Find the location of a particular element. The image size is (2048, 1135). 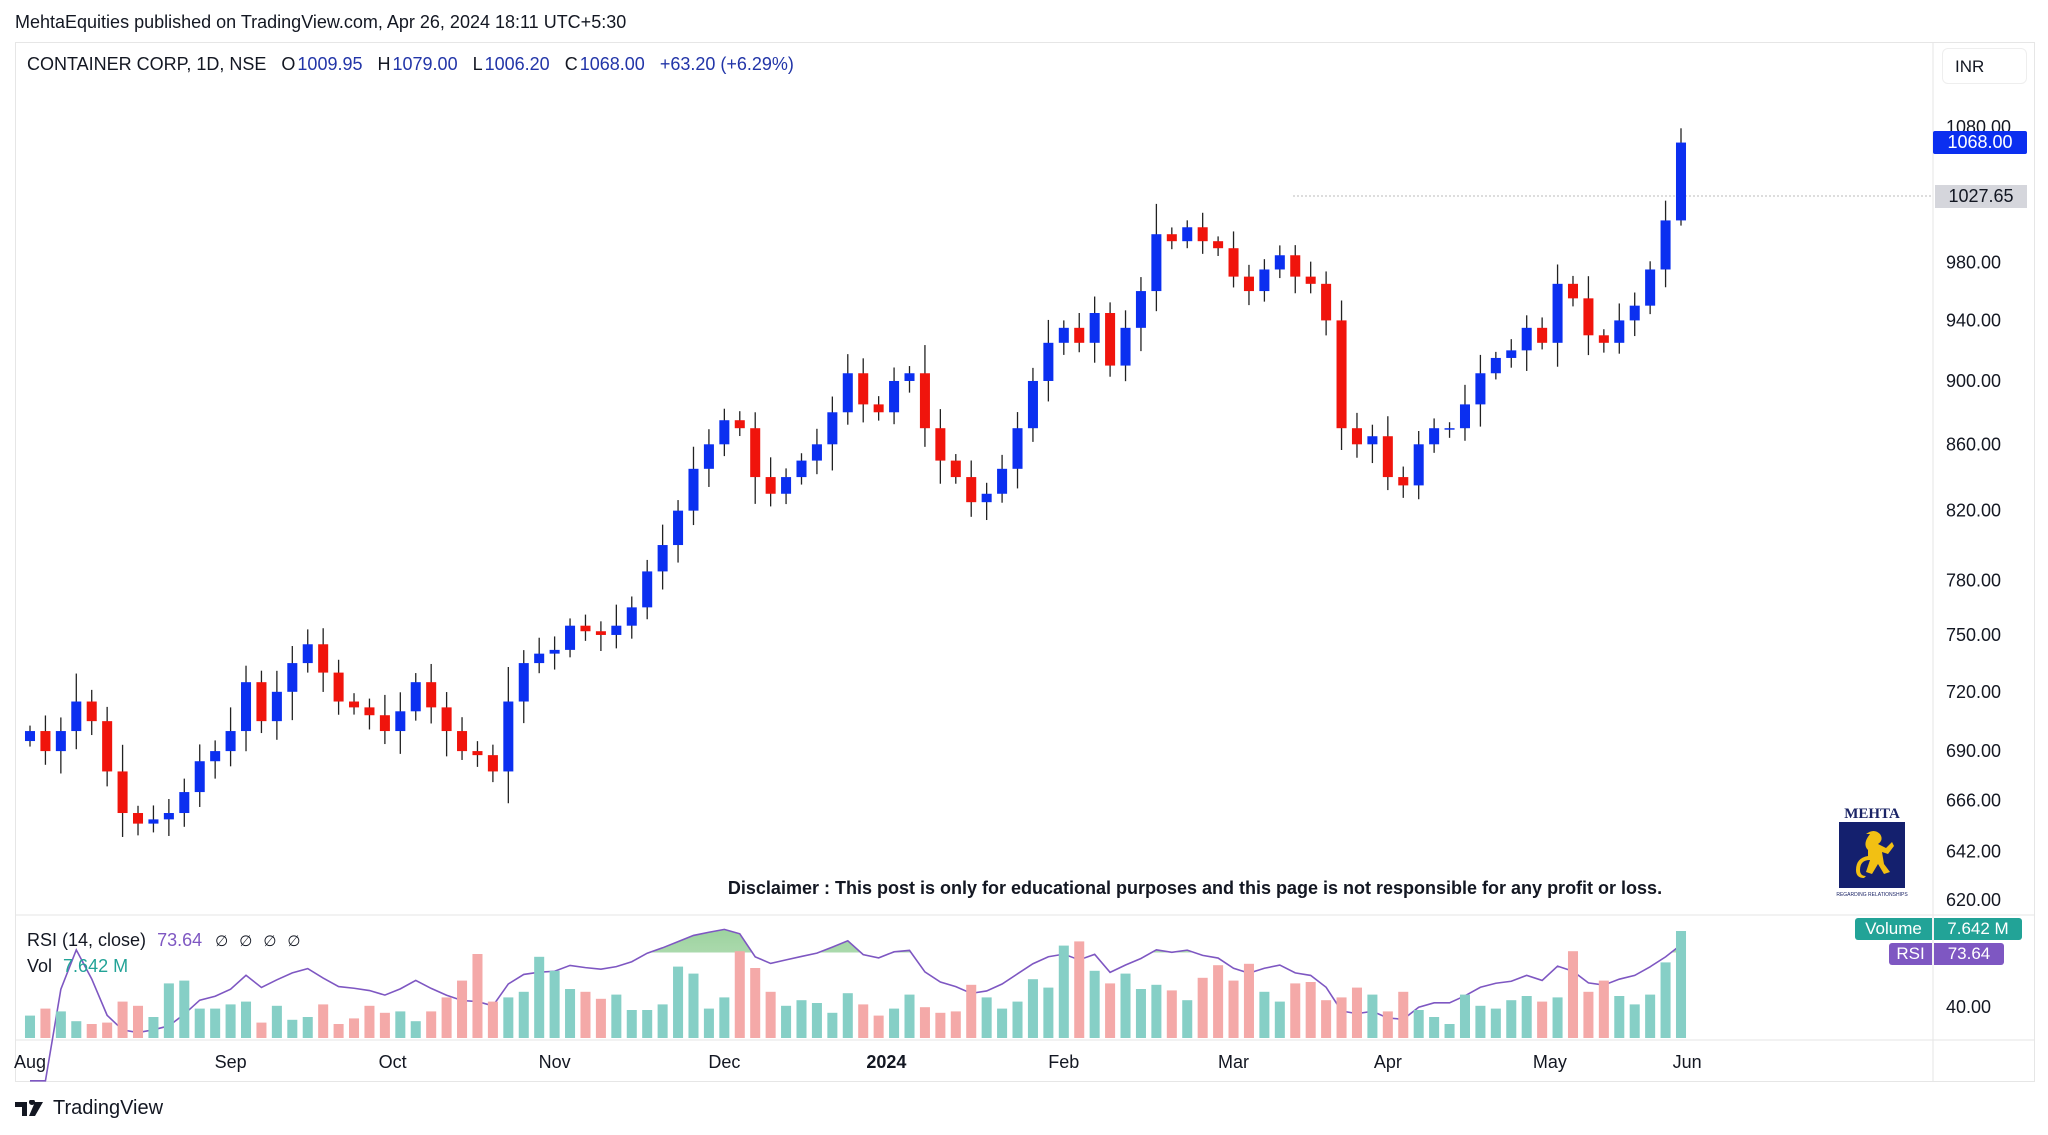

symbol-title: CONTAINER CORP, 1D, NSE is located at coordinates (147, 64).